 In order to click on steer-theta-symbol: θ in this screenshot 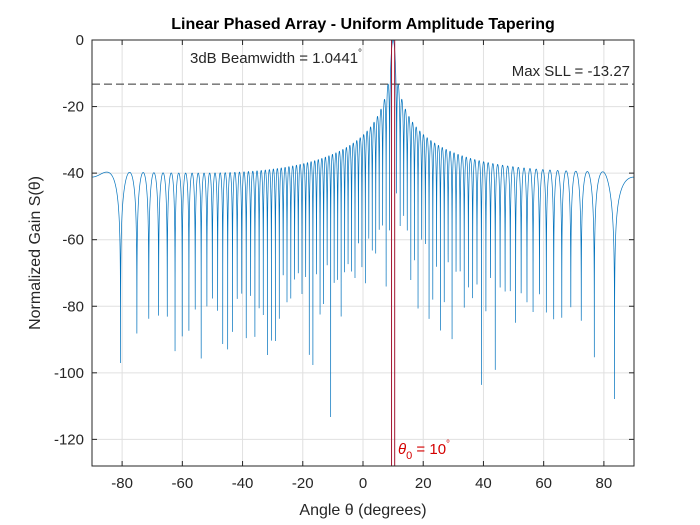, I will do `click(402, 449)`.